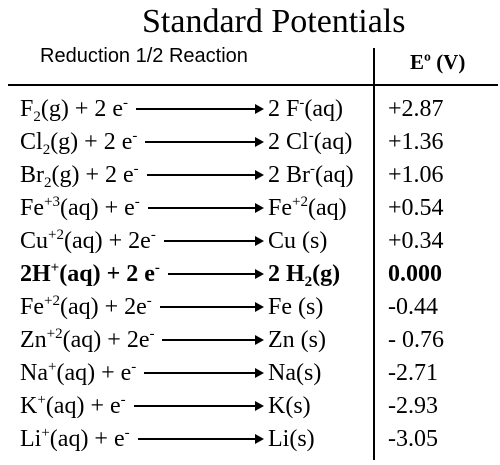 This screenshot has height=465, width=500. What do you see at coordinates (416, 142) in the screenshot?
I see `potential-value: +1.36` at bounding box center [416, 142].